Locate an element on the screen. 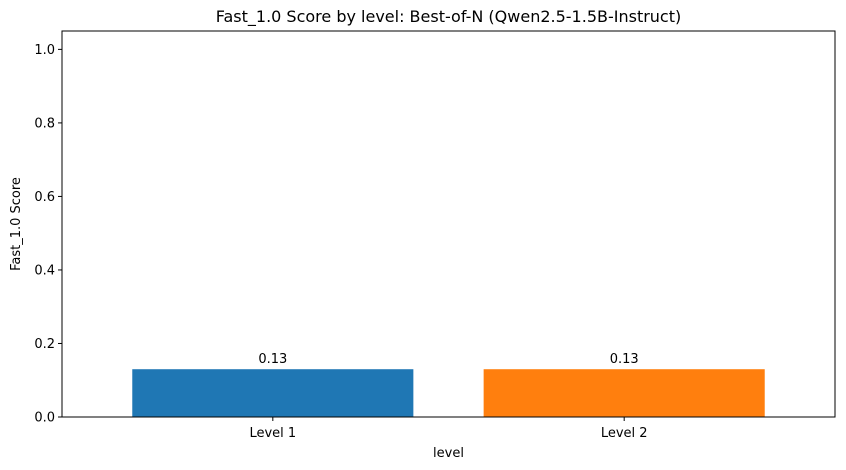  y-tick-label: 0.6 is located at coordinates (44, 197).